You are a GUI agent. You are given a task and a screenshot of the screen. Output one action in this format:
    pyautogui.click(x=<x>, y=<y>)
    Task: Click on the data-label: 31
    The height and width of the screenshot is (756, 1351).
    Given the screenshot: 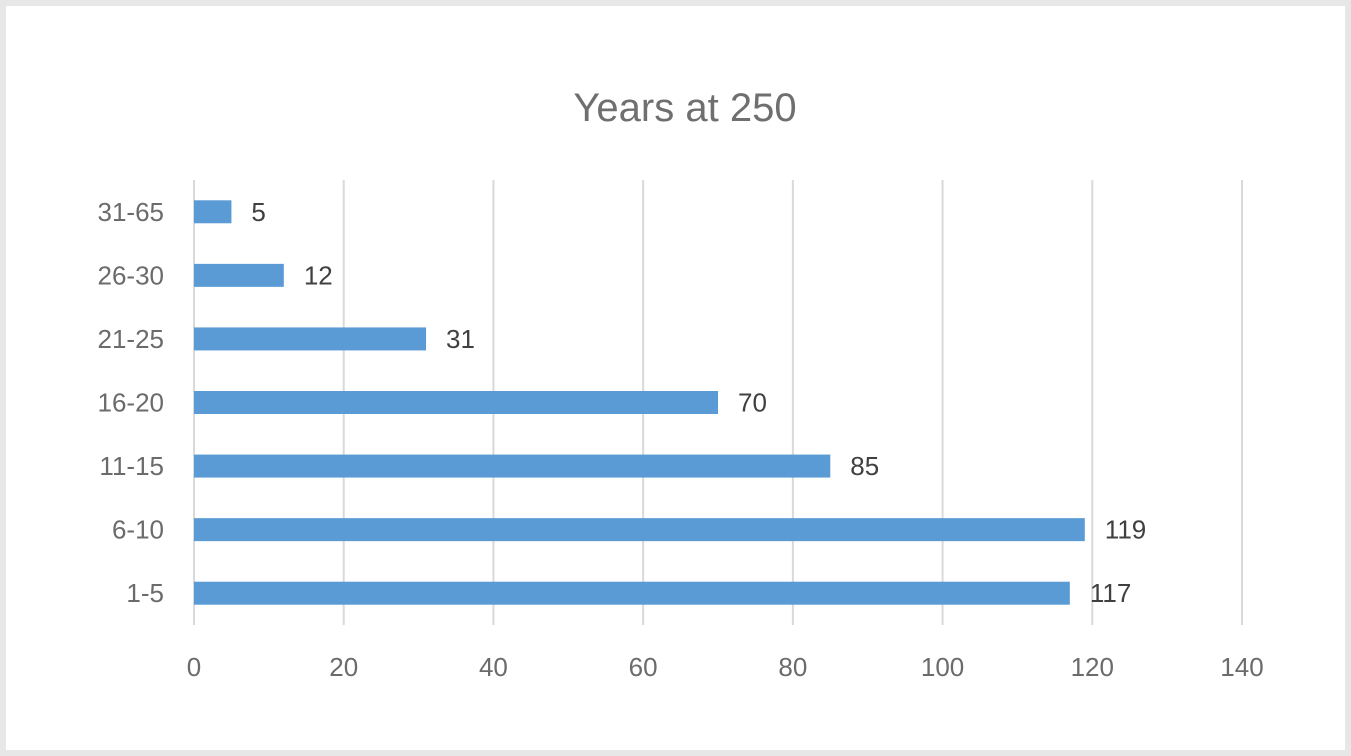 What is the action you would take?
    pyautogui.click(x=460, y=339)
    